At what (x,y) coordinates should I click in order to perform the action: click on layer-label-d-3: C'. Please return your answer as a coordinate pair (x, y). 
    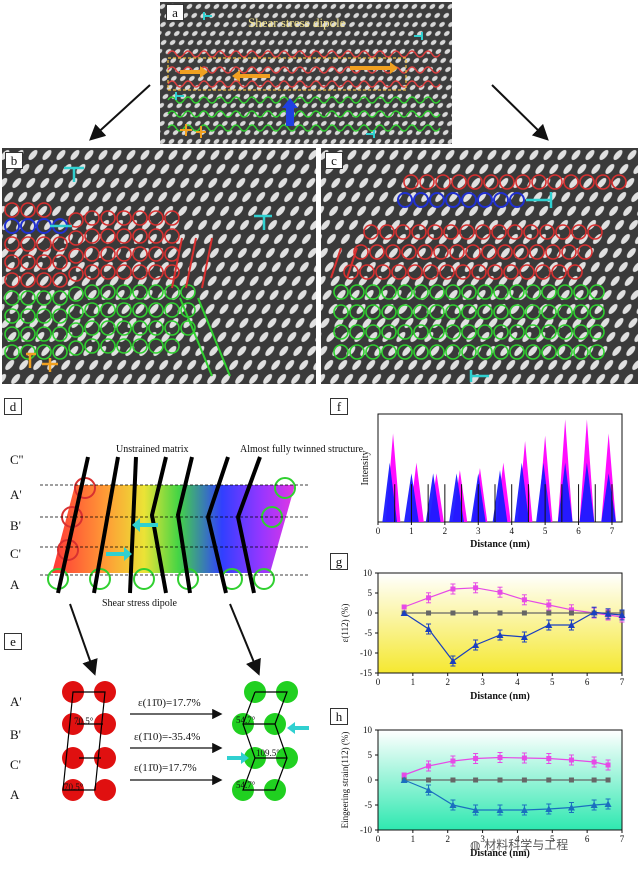
    Looking at the image, I should click on (16, 553).